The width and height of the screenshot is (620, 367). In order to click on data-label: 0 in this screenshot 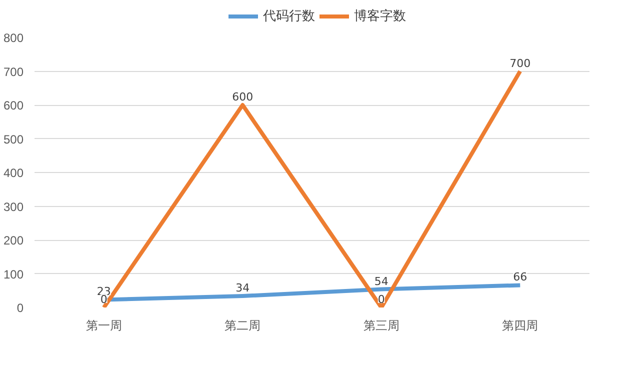, I will do `click(381, 299)`.